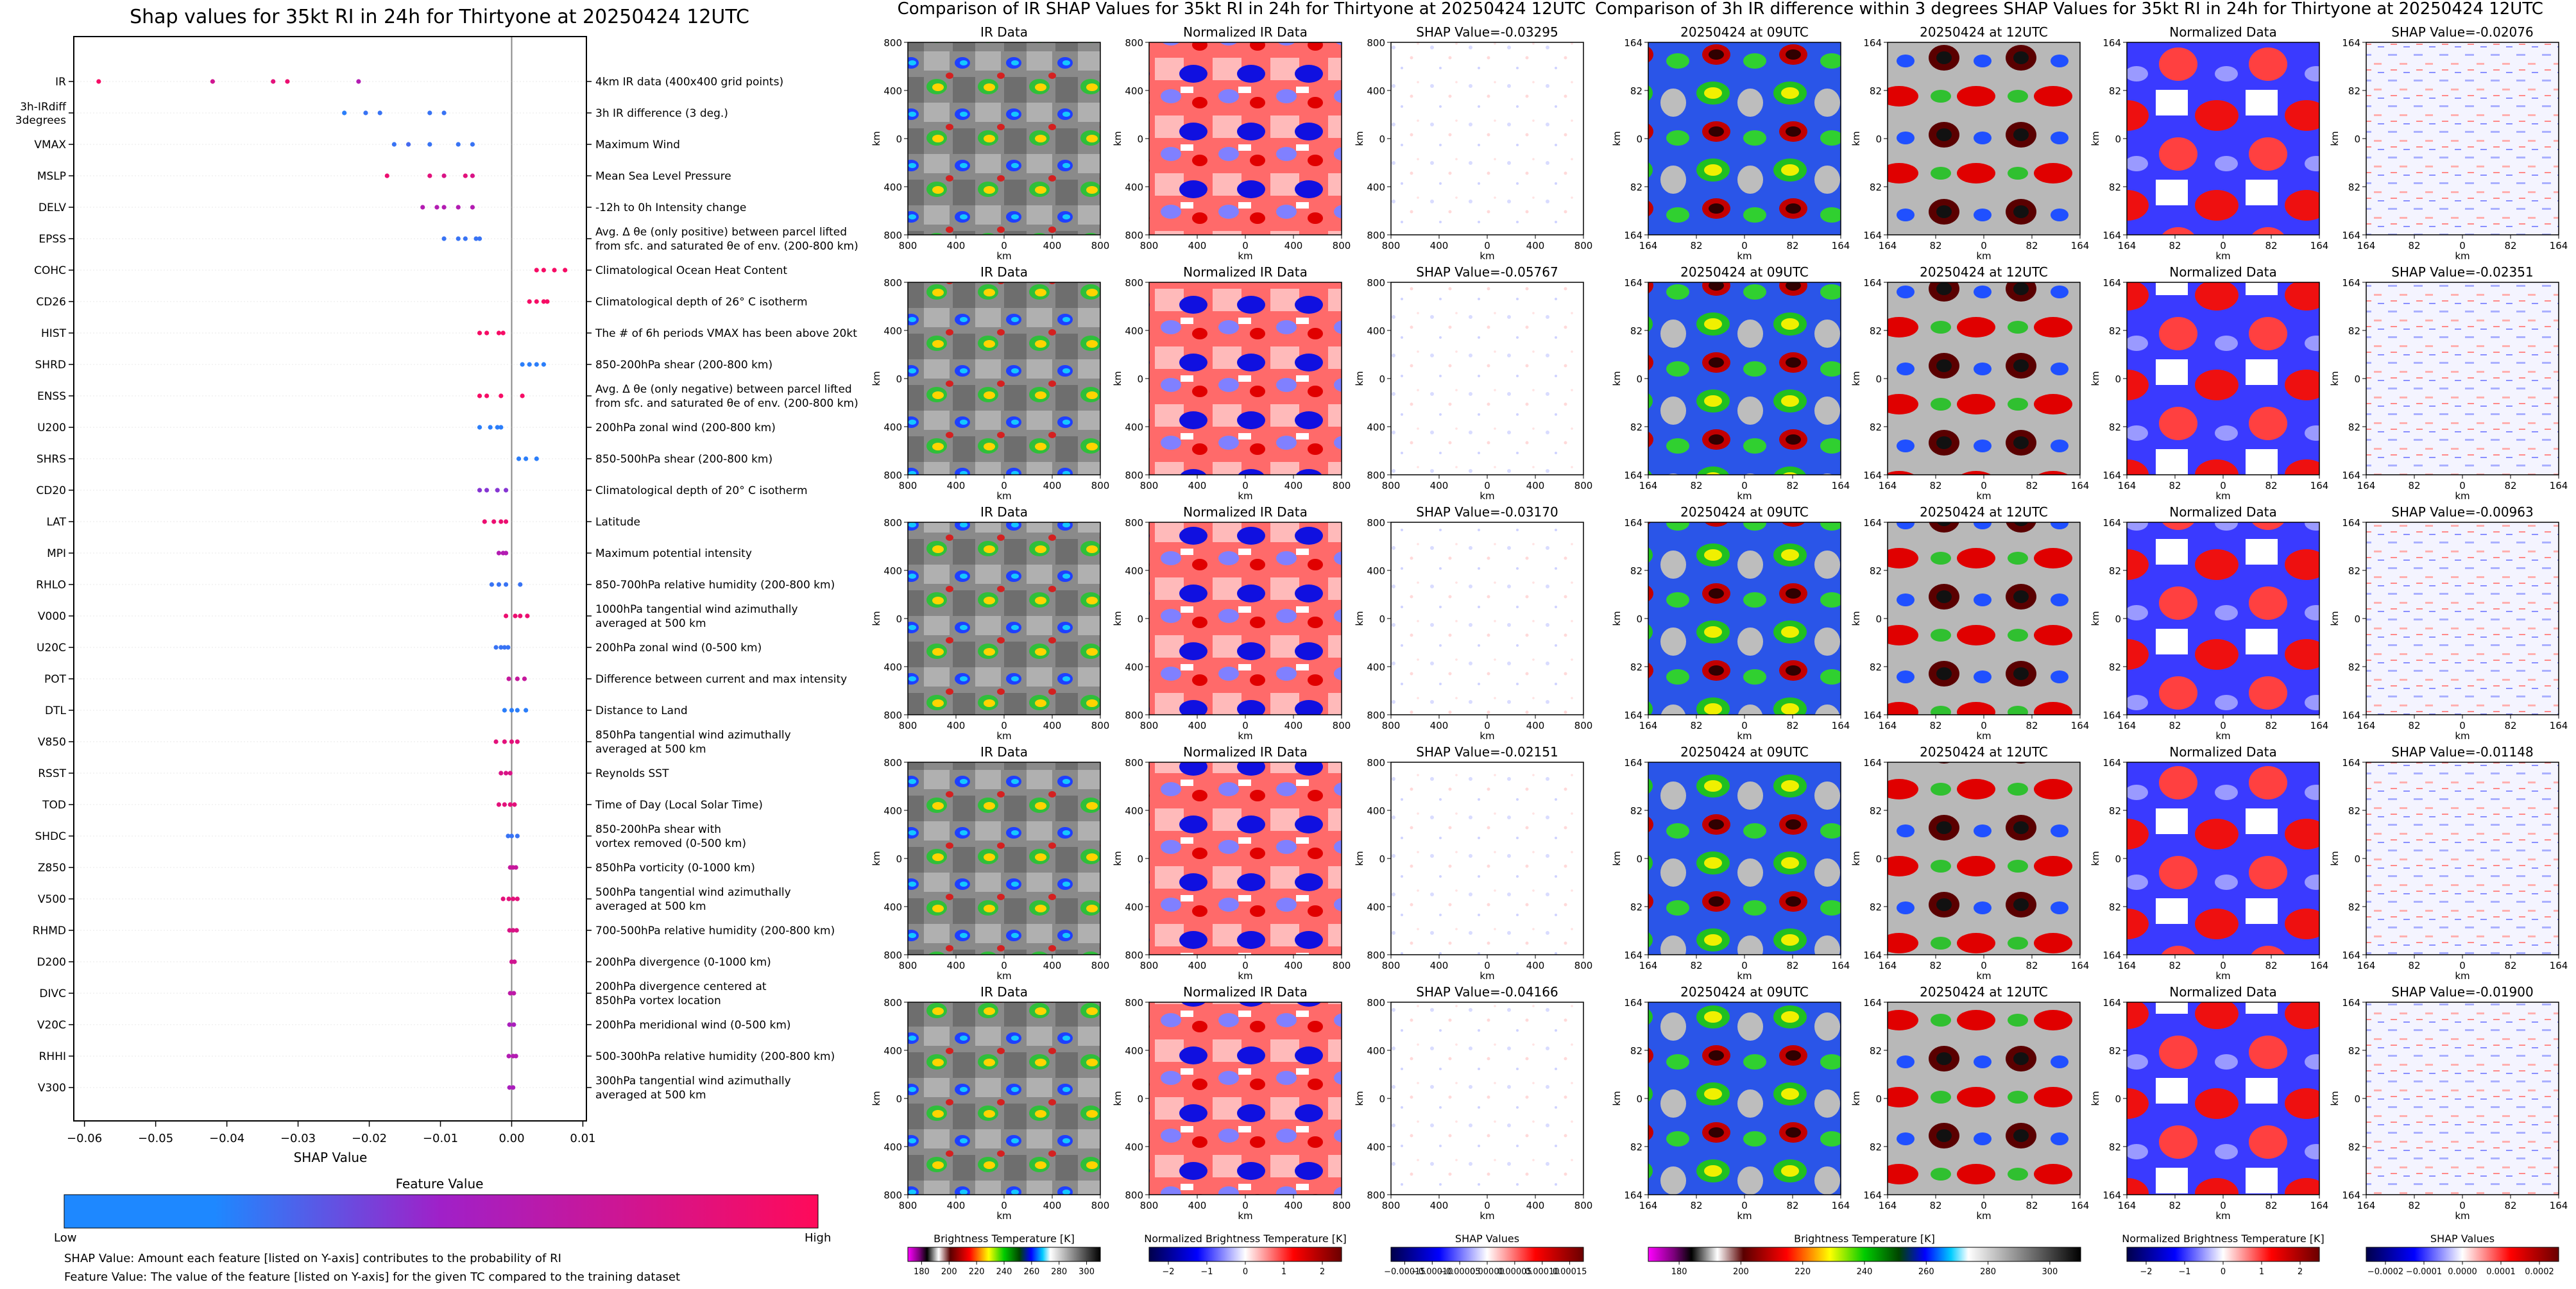 This screenshot has width=2576, height=1289. What do you see at coordinates (1322, 1272) in the screenshot?
I see `colorbar-tick-label: 2` at bounding box center [1322, 1272].